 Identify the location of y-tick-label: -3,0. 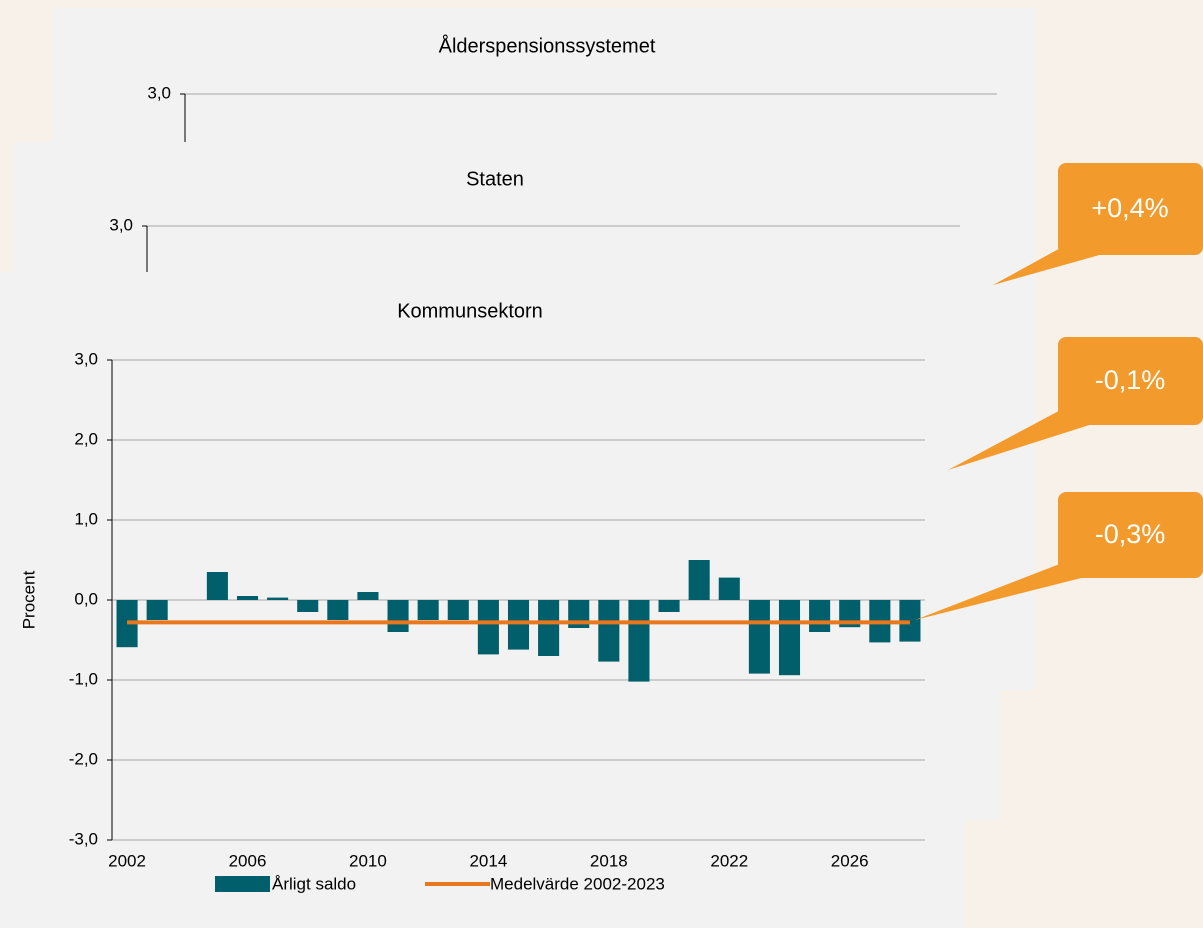
(83, 838).